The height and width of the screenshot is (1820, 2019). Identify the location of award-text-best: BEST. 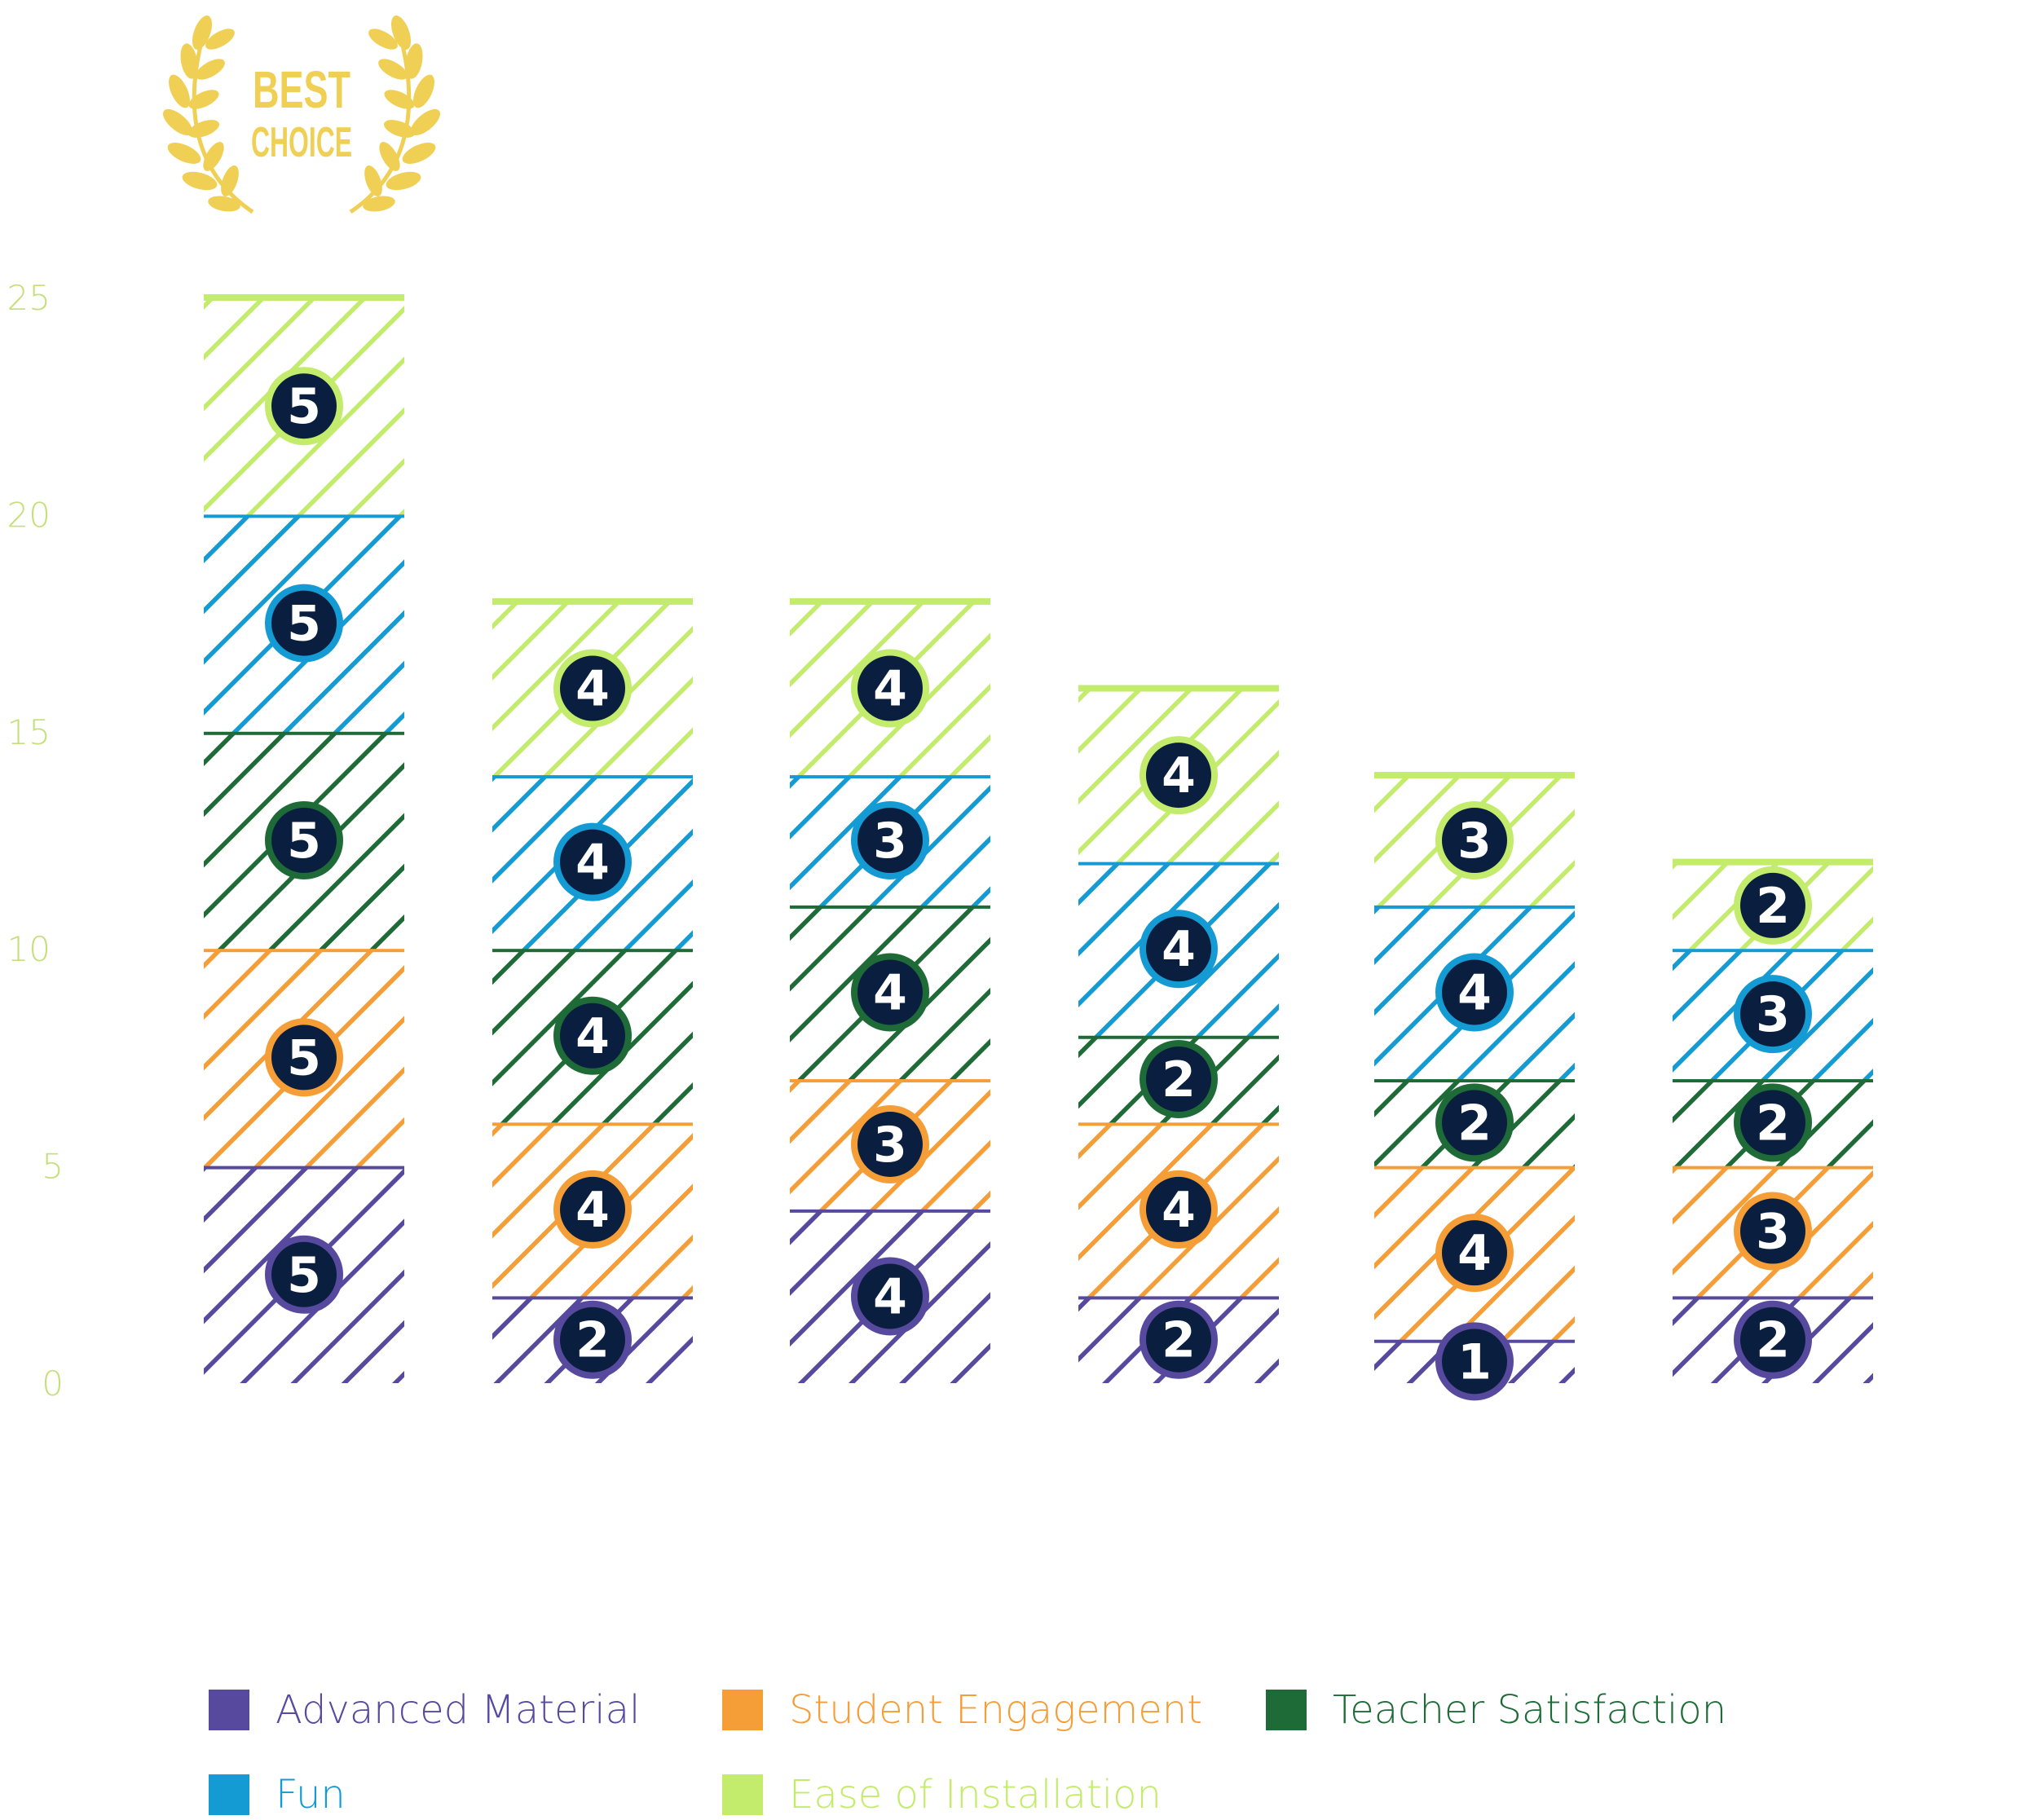
(302, 90).